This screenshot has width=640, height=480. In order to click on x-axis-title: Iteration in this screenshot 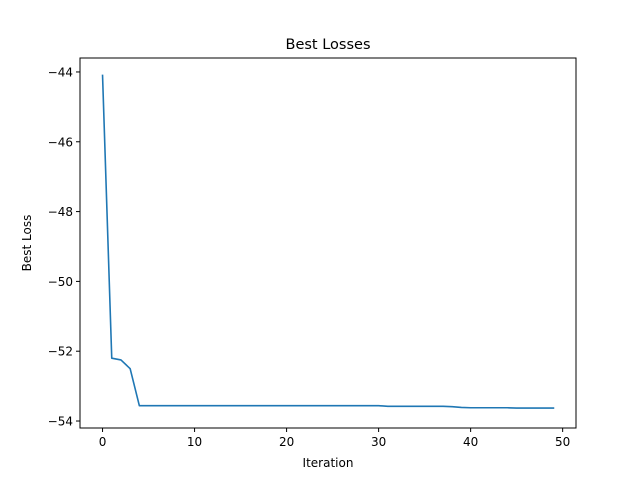, I will do `click(328, 463)`.